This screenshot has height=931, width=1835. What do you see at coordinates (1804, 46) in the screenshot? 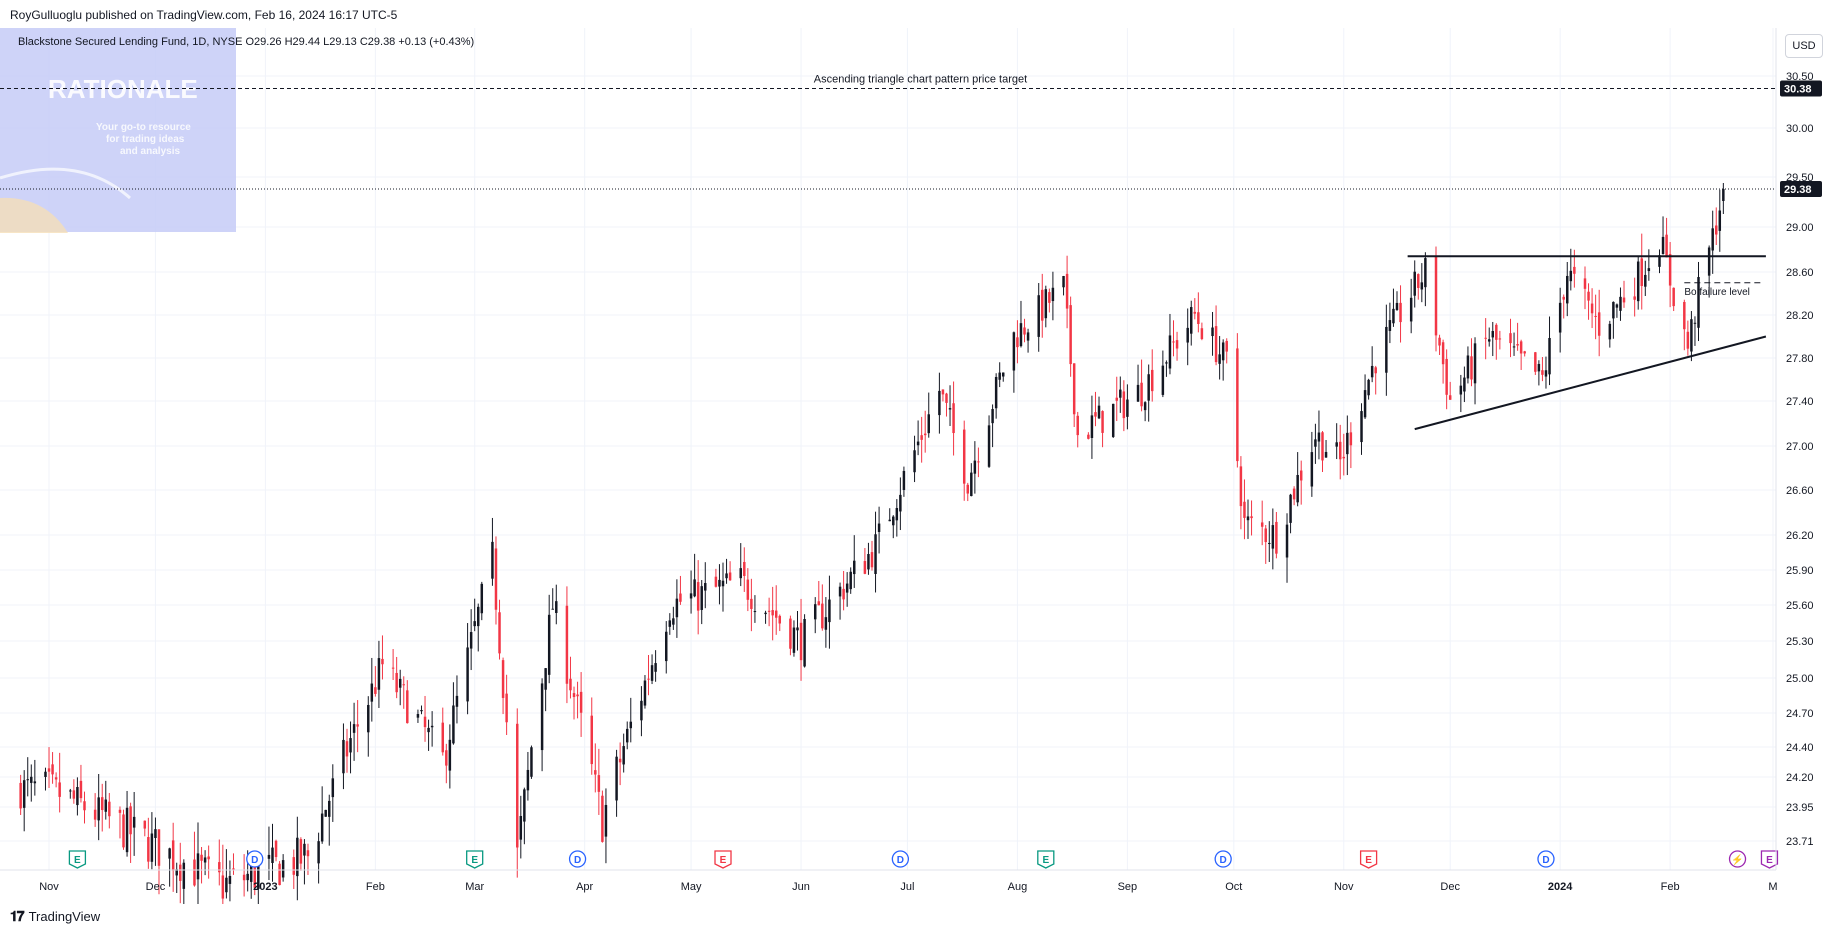
I see `currency-button: USD` at bounding box center [1804, 46].